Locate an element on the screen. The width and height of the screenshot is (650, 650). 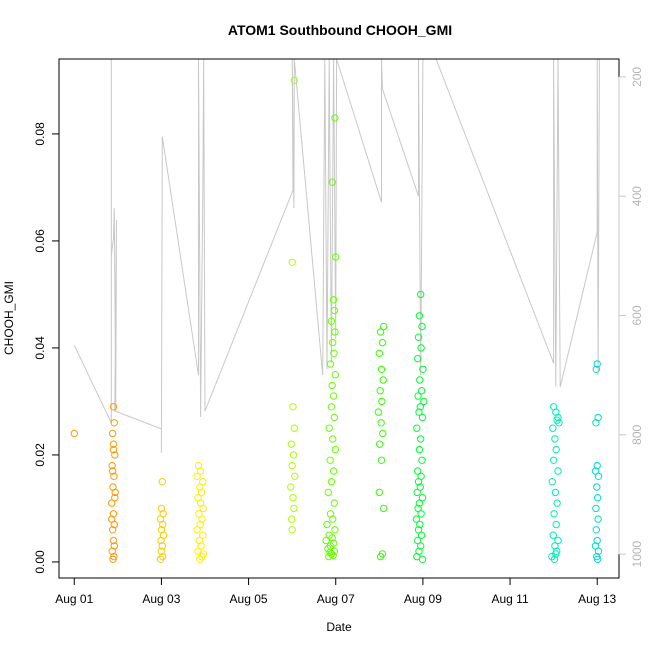
y-tick-label: 0.06 is located at coordinates (40, 241).